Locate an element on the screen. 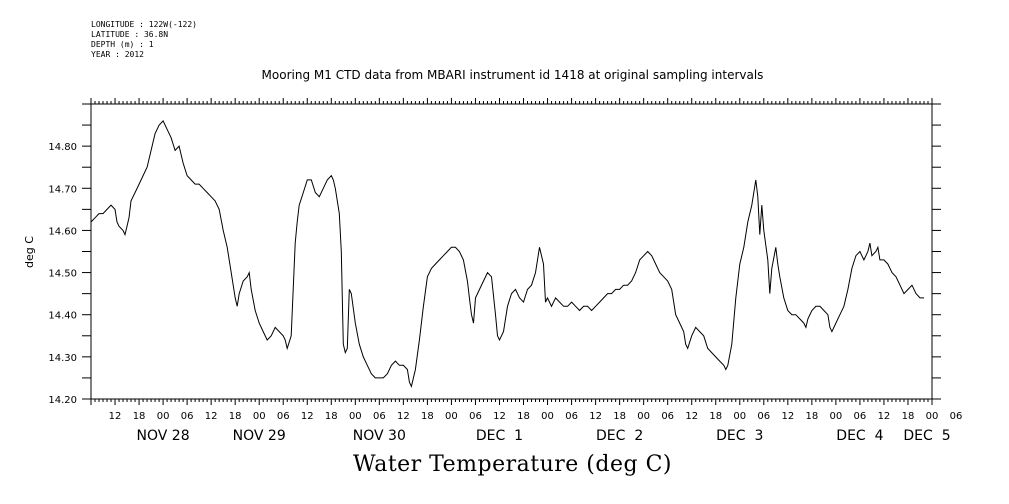 The height and width of the screenshot is (504, 1009). year-label: YEAR : 2012 is located at coordinates (117, 54).